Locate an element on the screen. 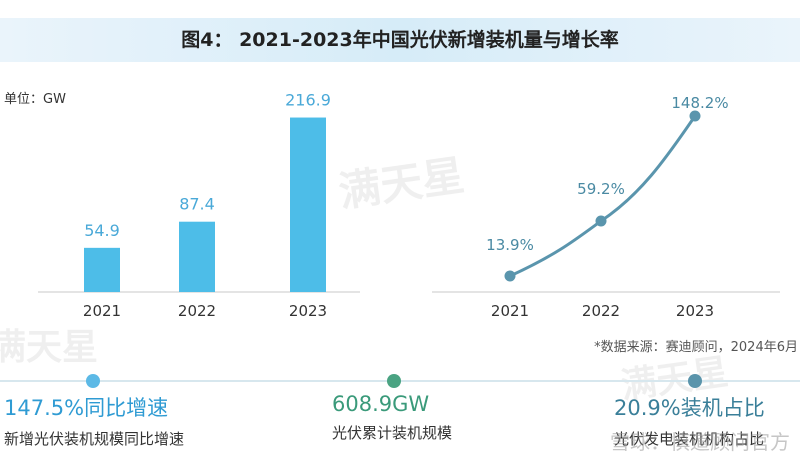 Image resolution: width=800 pixels, height=464 pixels. bar-label-2022: 87.4 is located at coordinates (197, 204).